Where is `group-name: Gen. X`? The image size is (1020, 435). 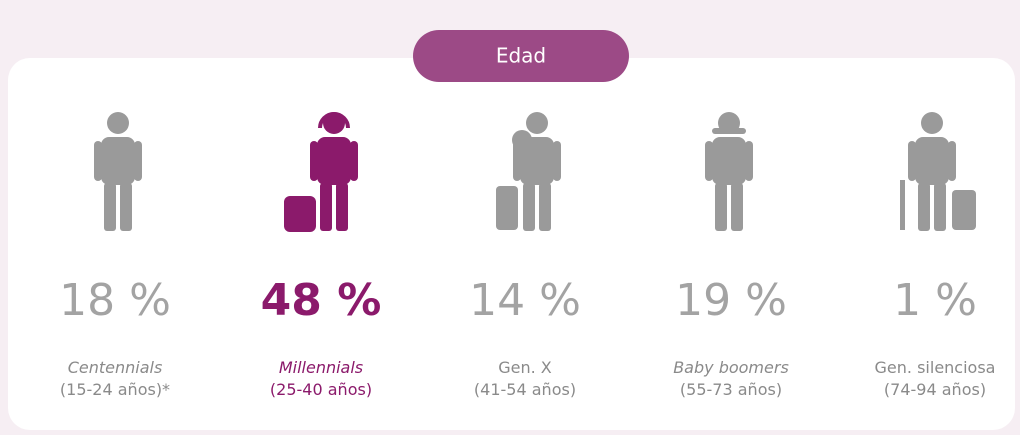
group-name: Gen. X is located at coordinates (525, 367).